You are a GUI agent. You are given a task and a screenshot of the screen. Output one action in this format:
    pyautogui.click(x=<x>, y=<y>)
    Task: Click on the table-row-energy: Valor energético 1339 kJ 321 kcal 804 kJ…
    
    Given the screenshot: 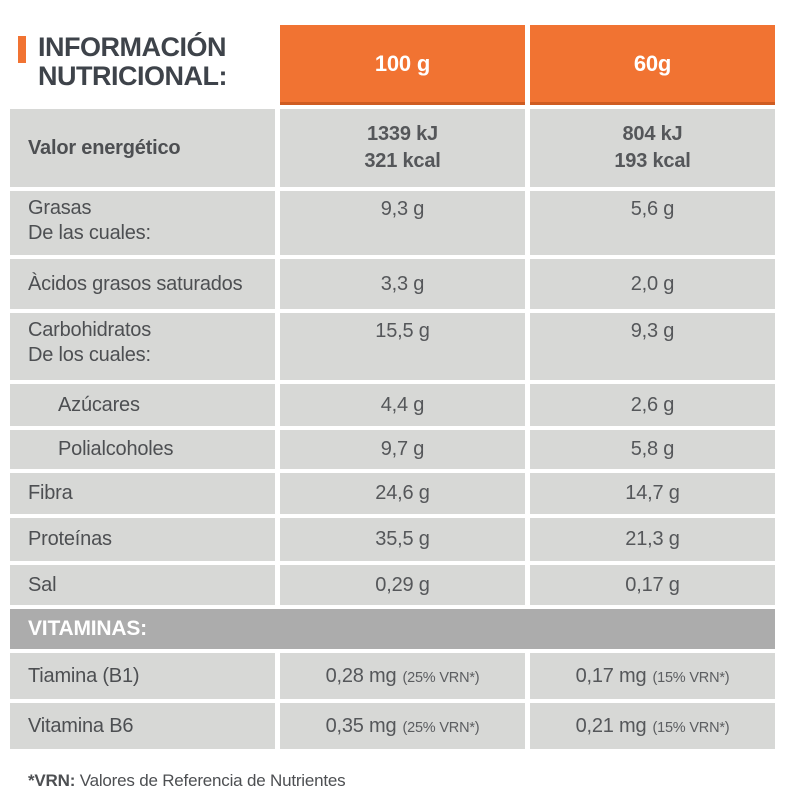 What is the action you would take?
    pyautogui.click(x=392, y=148)
    